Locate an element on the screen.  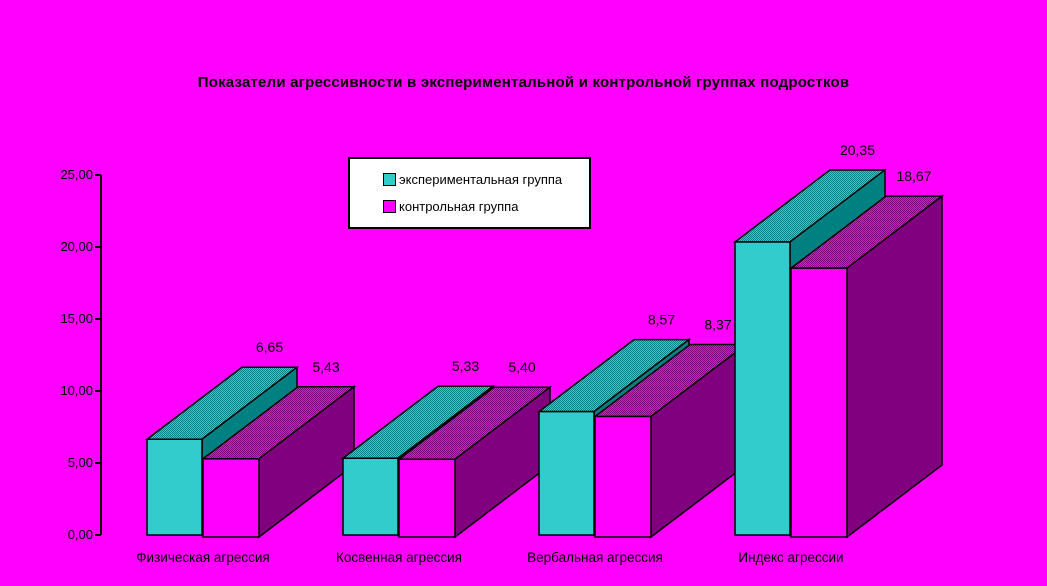
legend-item-experimental: экспериментальная группа is located at coordinates (486, 179).